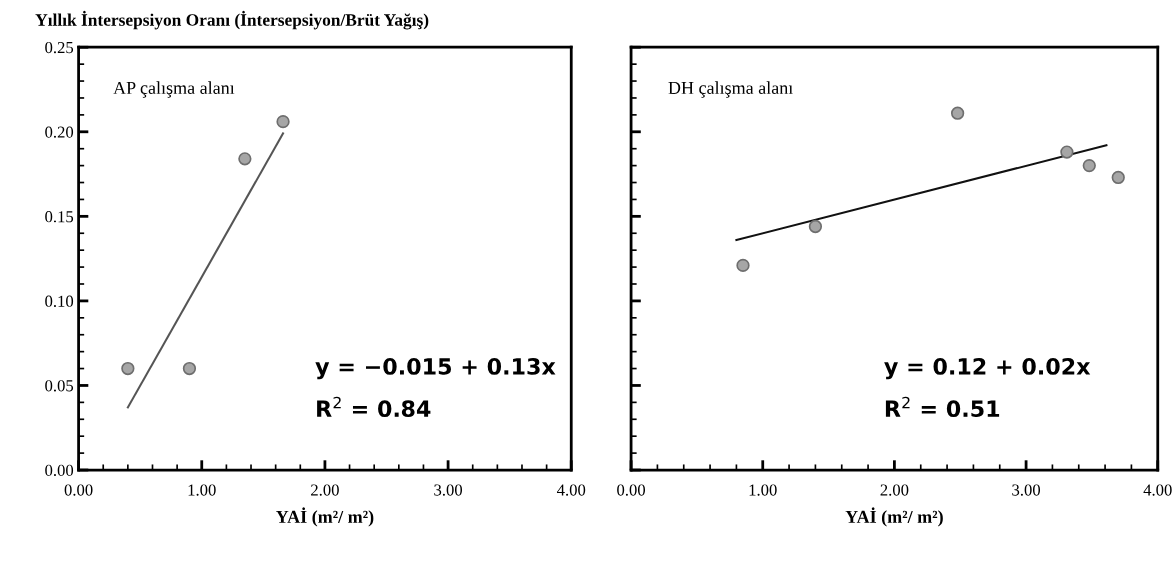  I want to click on annotation: DH çalışma alanı, so click(730, 89).